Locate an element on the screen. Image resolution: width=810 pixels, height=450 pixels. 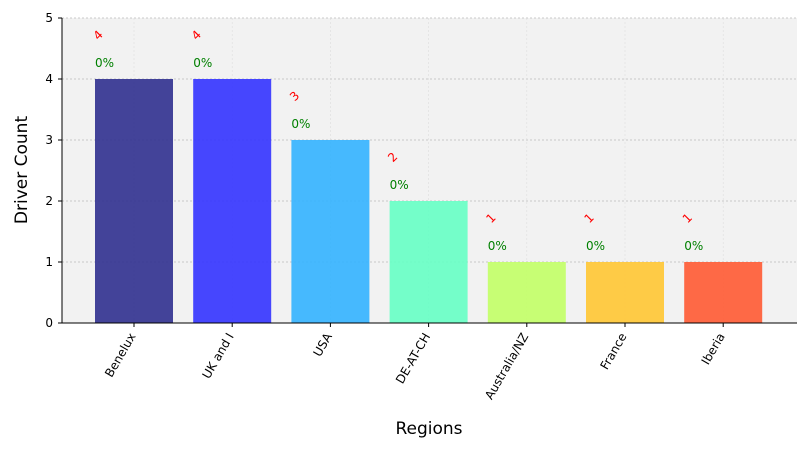
x-tick-label: France is located at coordinates (614, 352).